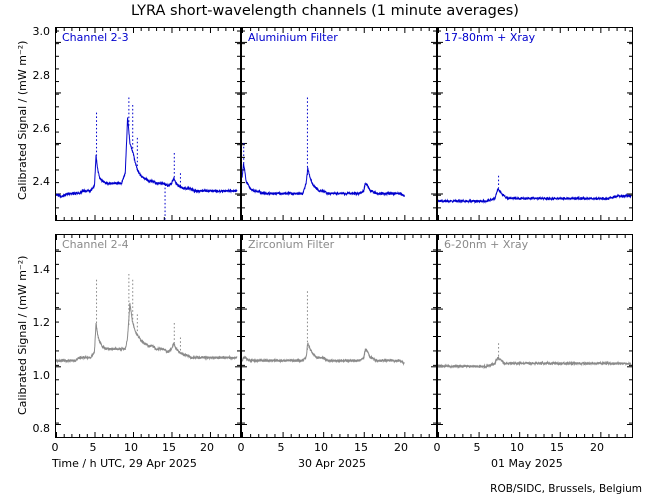  I want to click on plot-aluminium-filter, so click(339, 124).